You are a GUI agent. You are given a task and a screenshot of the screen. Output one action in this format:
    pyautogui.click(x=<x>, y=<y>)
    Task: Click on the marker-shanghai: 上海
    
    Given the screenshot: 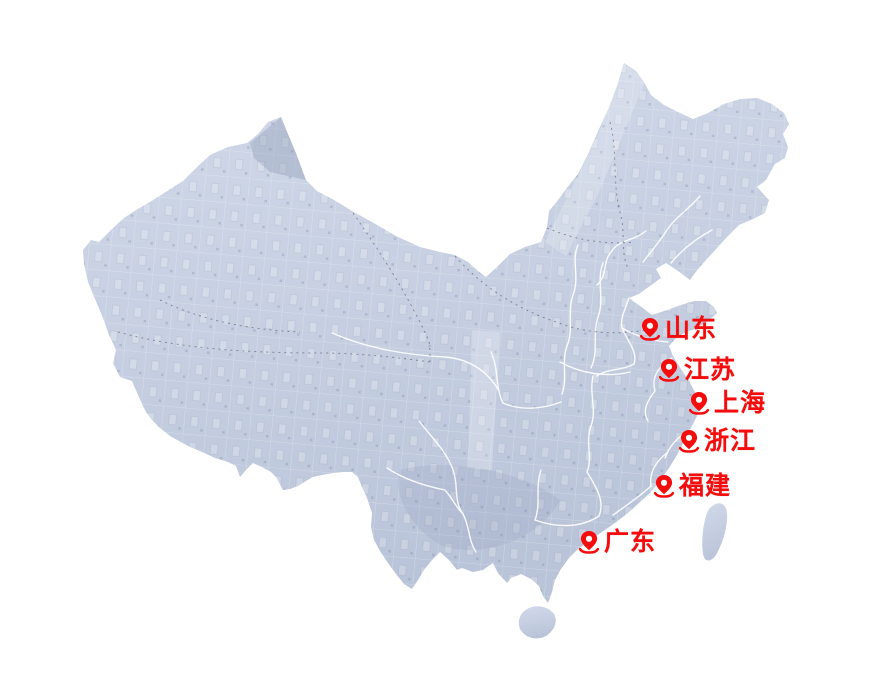 What is the action you would take?
    pyautogui.click(x=727, y=403)
    